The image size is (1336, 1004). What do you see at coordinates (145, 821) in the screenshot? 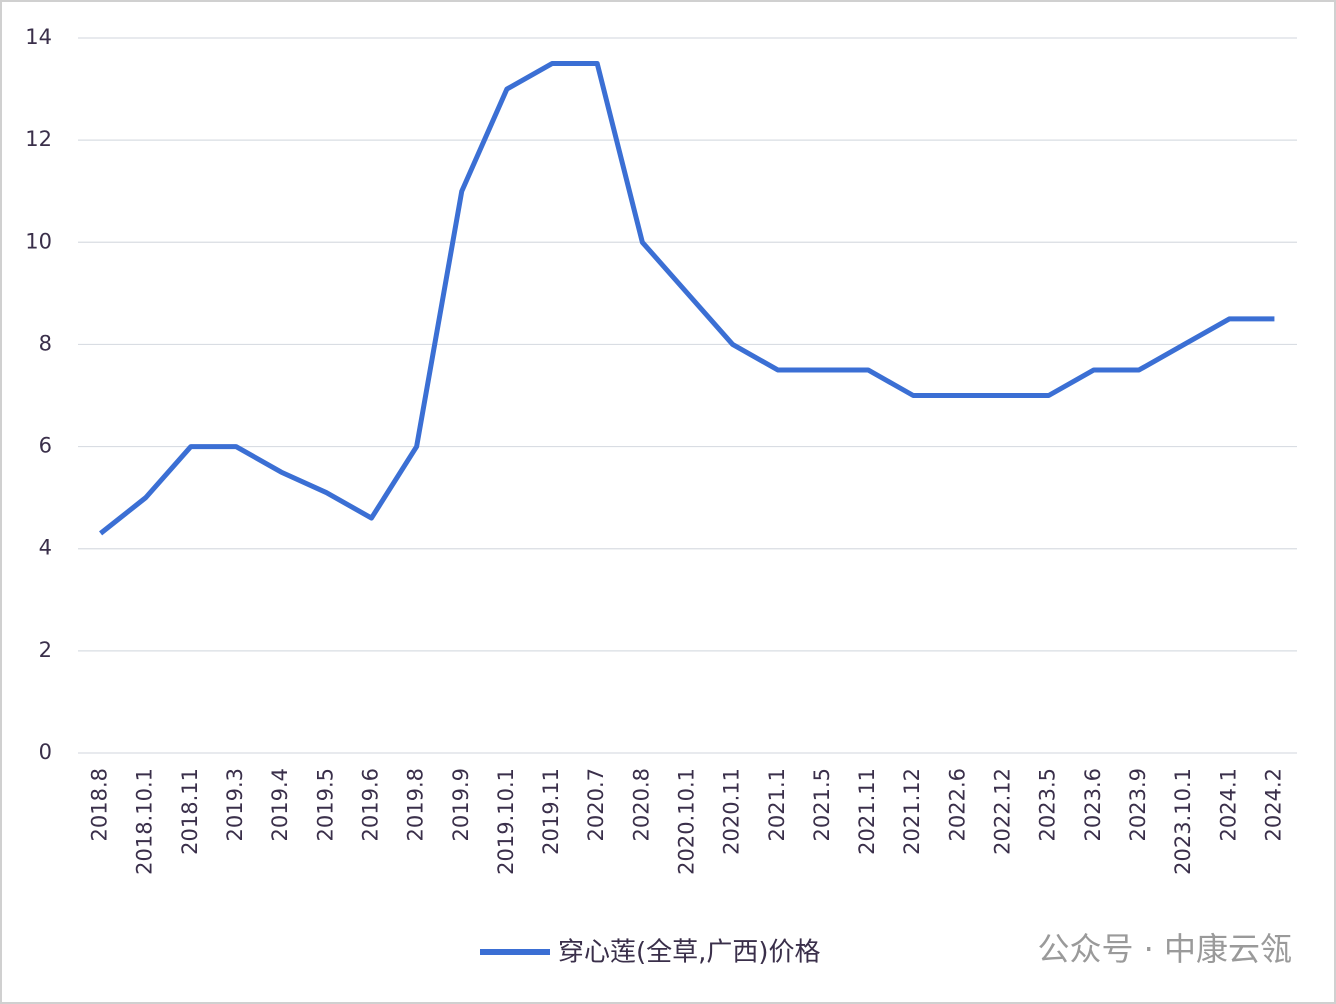
I see `x-tick-label: 2018.10.1` at bounding box center [145, 821].